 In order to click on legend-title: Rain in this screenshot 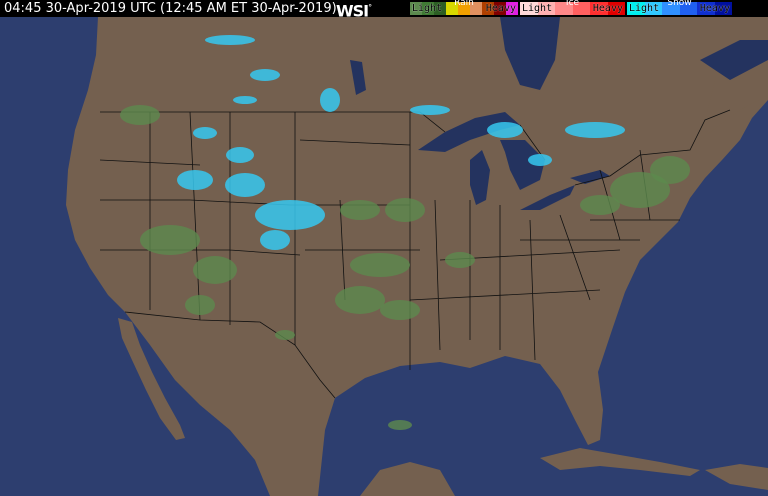, I will do `click(464, 4)`.